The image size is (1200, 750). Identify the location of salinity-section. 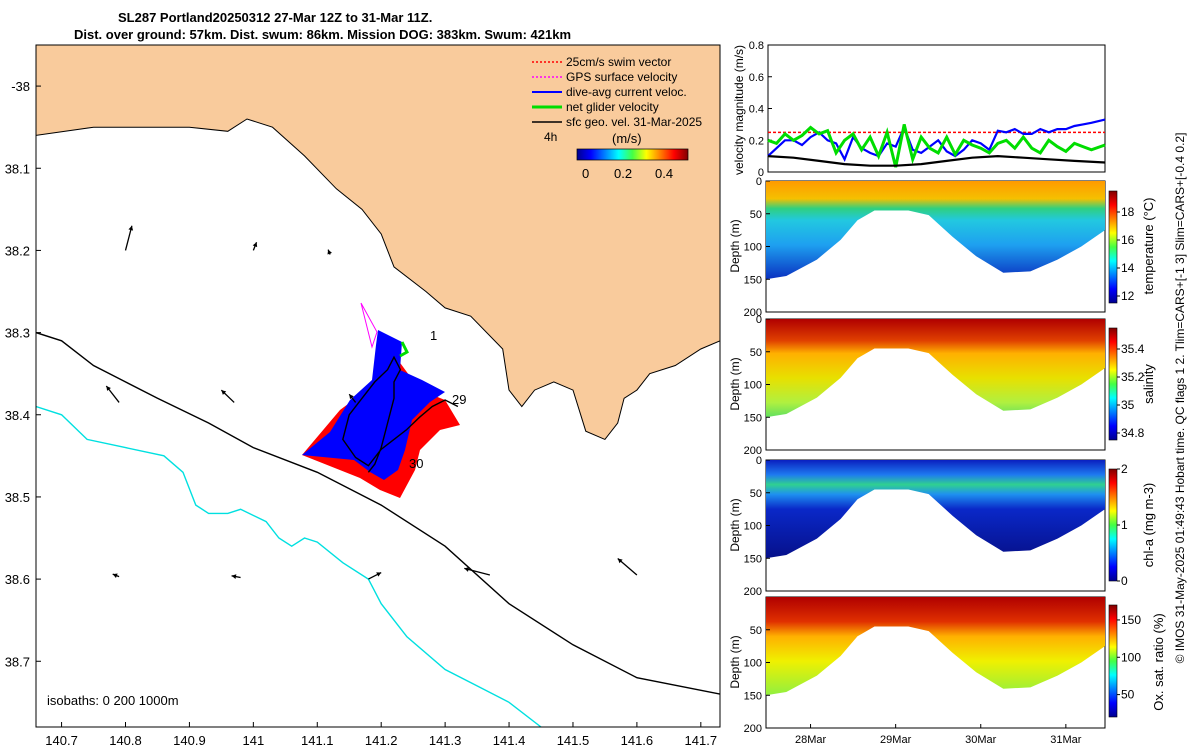
(935, 368).